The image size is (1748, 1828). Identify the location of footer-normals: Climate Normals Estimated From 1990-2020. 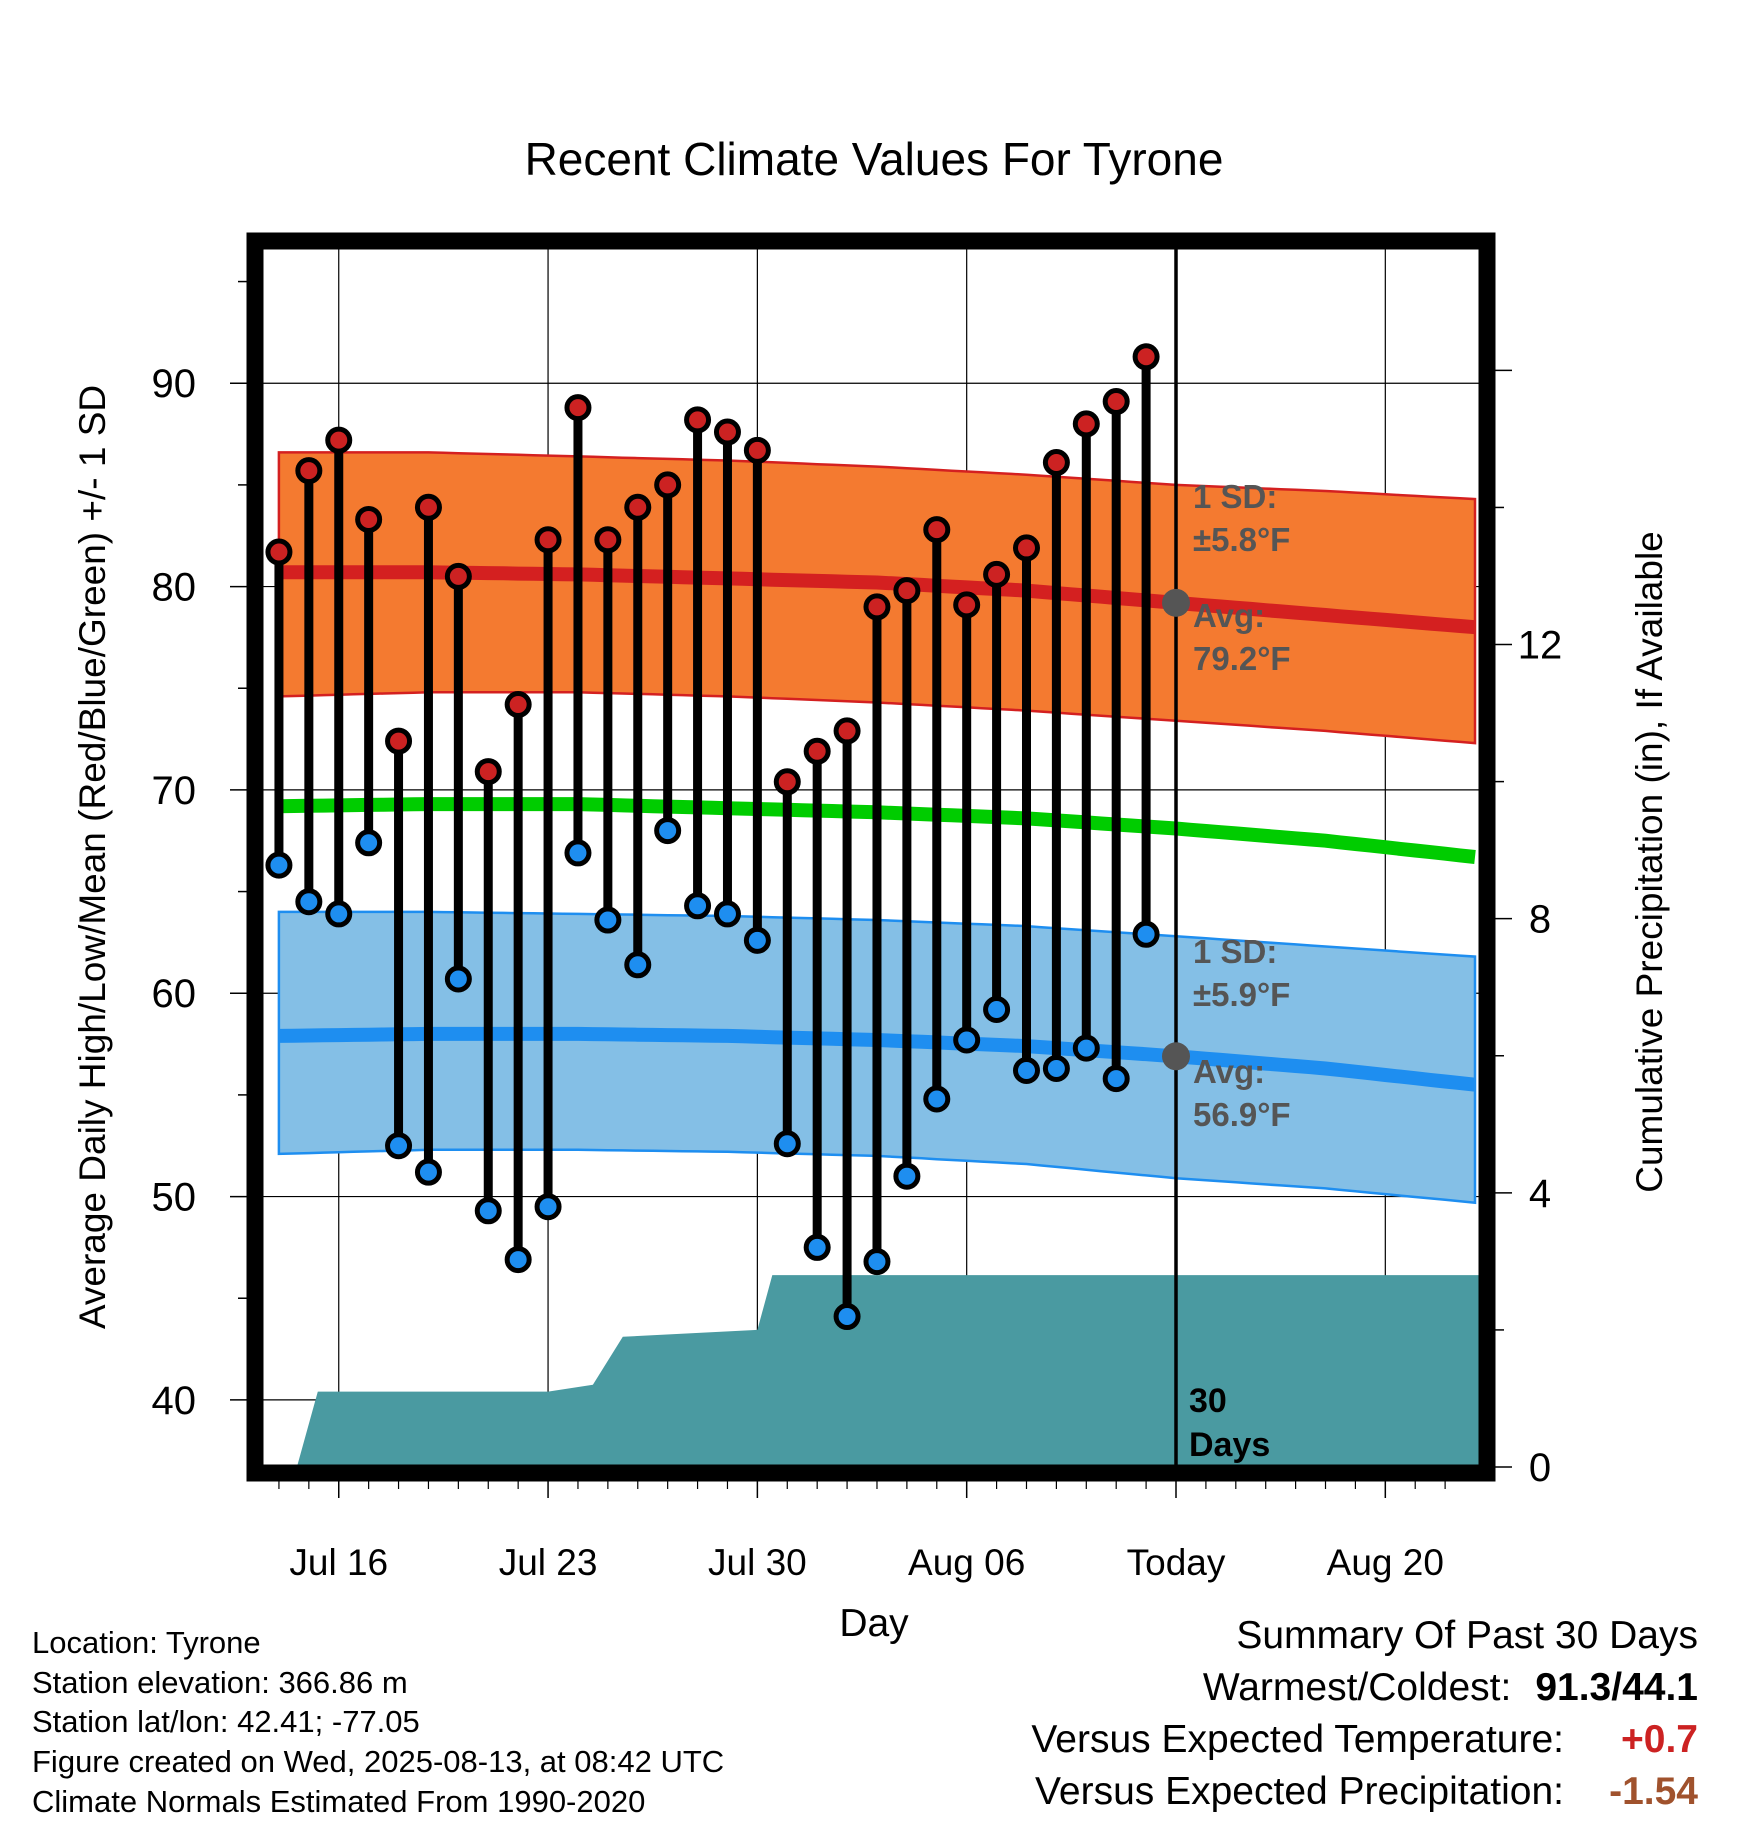
(339, 1801).